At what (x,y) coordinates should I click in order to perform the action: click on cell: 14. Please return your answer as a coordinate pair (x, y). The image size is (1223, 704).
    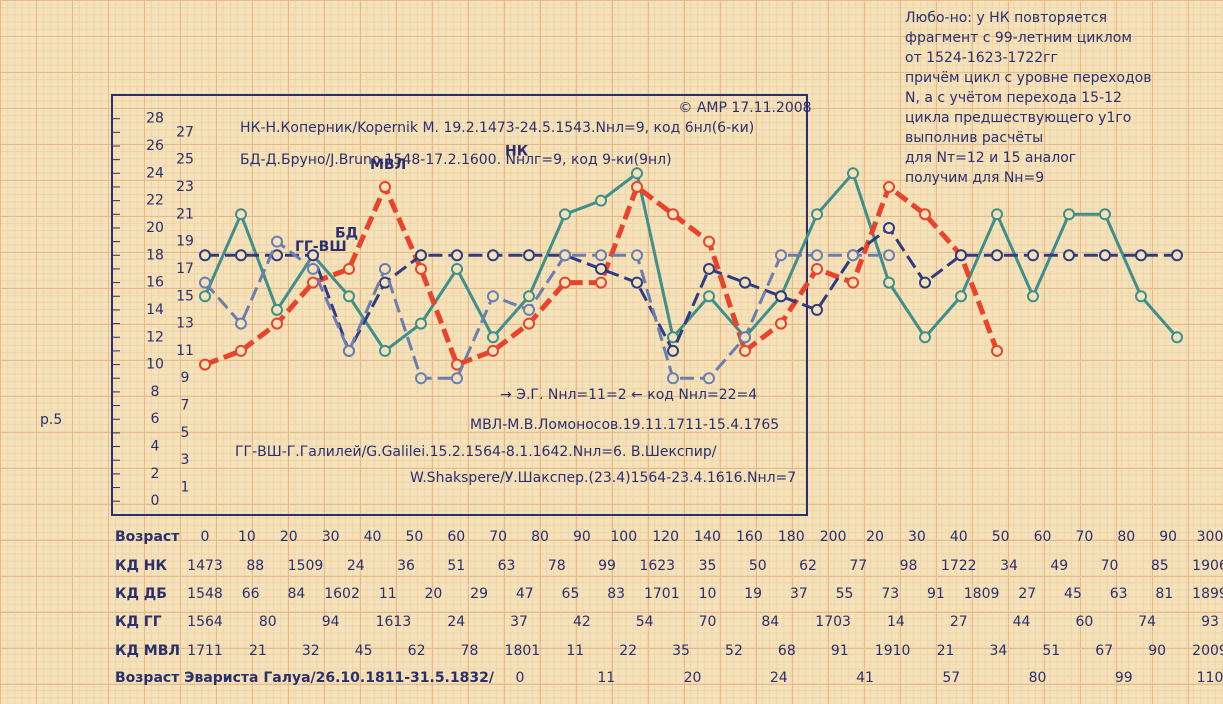
    Looking at the image, I should click on (896, 622).